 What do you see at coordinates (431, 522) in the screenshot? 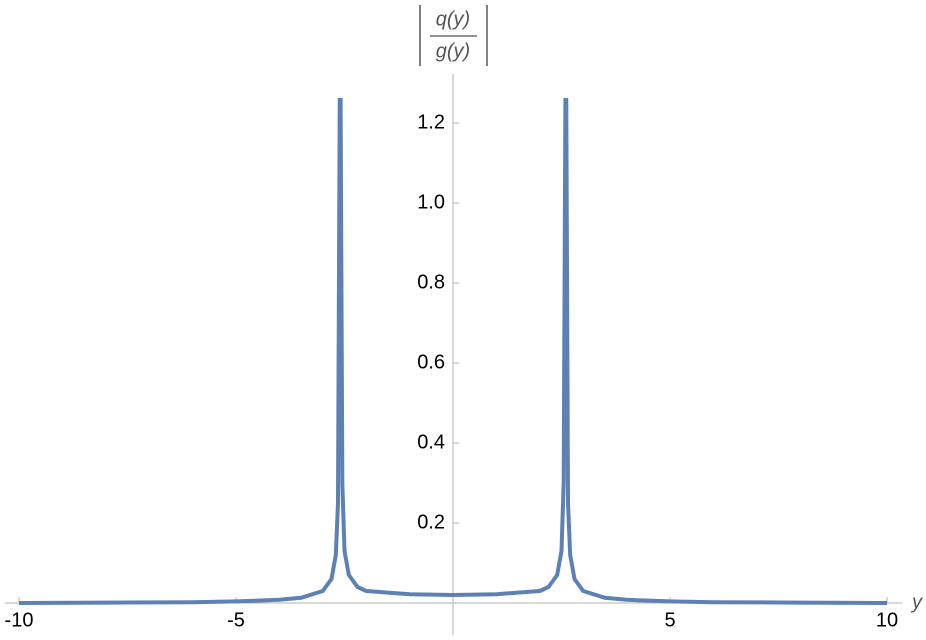
I see `y-tick-label: 0.2` at bounding box center [431, 522].